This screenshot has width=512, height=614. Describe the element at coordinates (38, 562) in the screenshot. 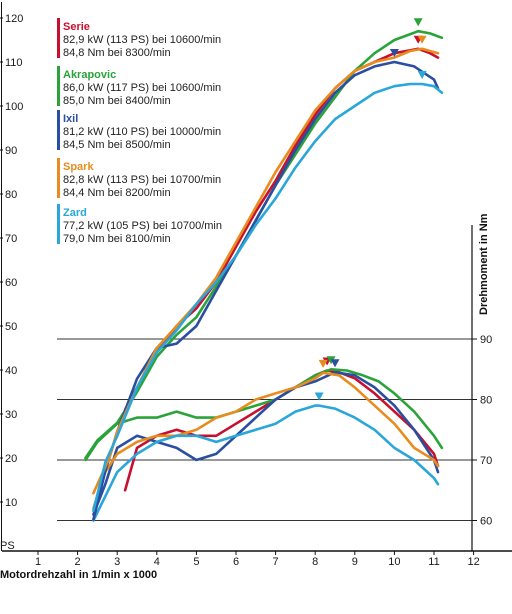

I see `x-tick-label: 1` at that location.